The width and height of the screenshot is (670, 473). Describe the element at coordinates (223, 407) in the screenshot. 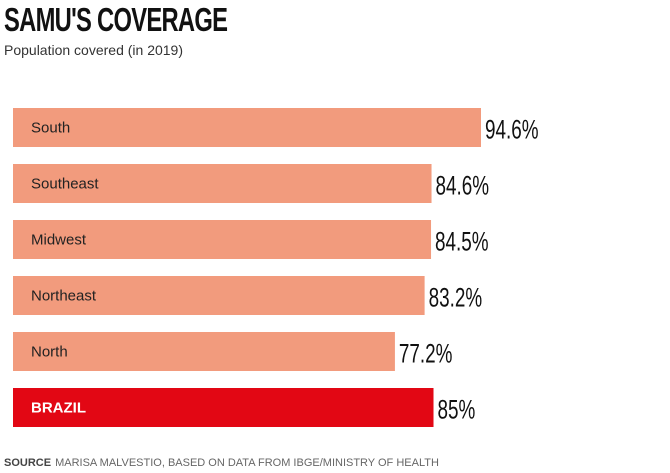

I see `bar-brazil` at that location.